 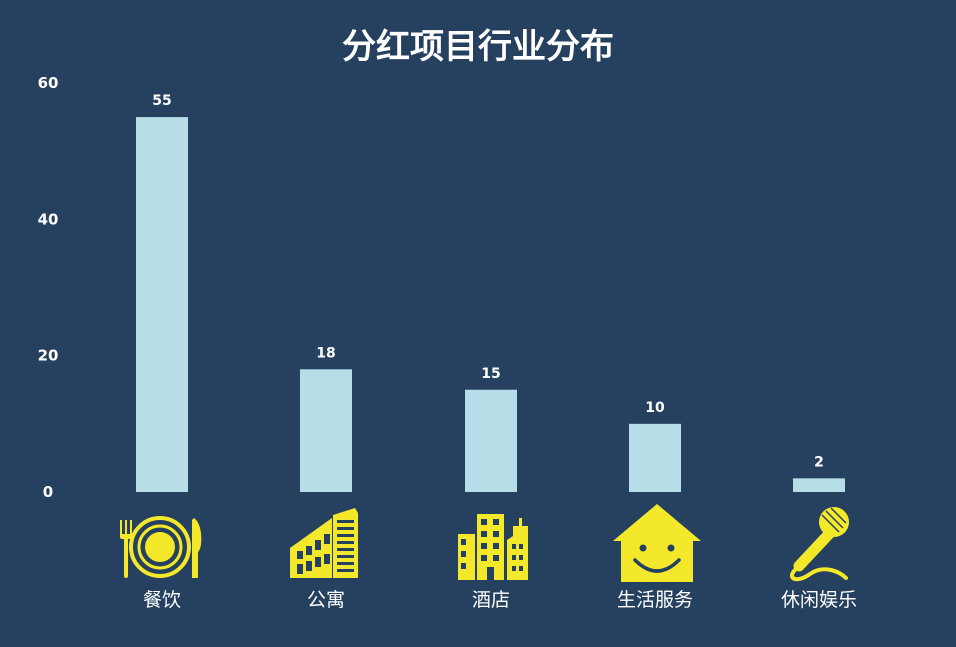 What do you see at coordinates (48, 356) in the screenshot?
I see `y-tick-label: 20` at bounding box center [48, 356].